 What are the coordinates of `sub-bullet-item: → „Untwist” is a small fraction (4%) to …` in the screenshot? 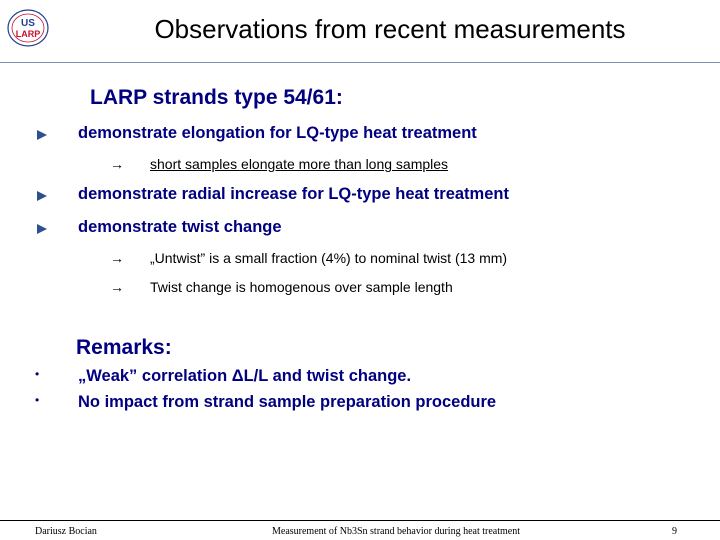 It's located at (360, 261).